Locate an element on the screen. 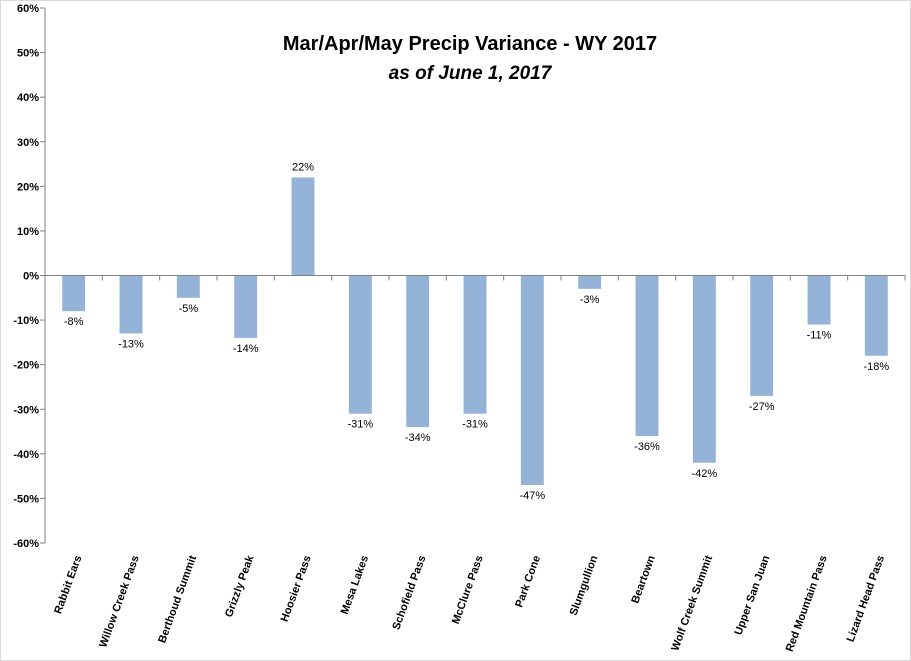  y-tick-label: -20% is located at coordinates (26, 366).